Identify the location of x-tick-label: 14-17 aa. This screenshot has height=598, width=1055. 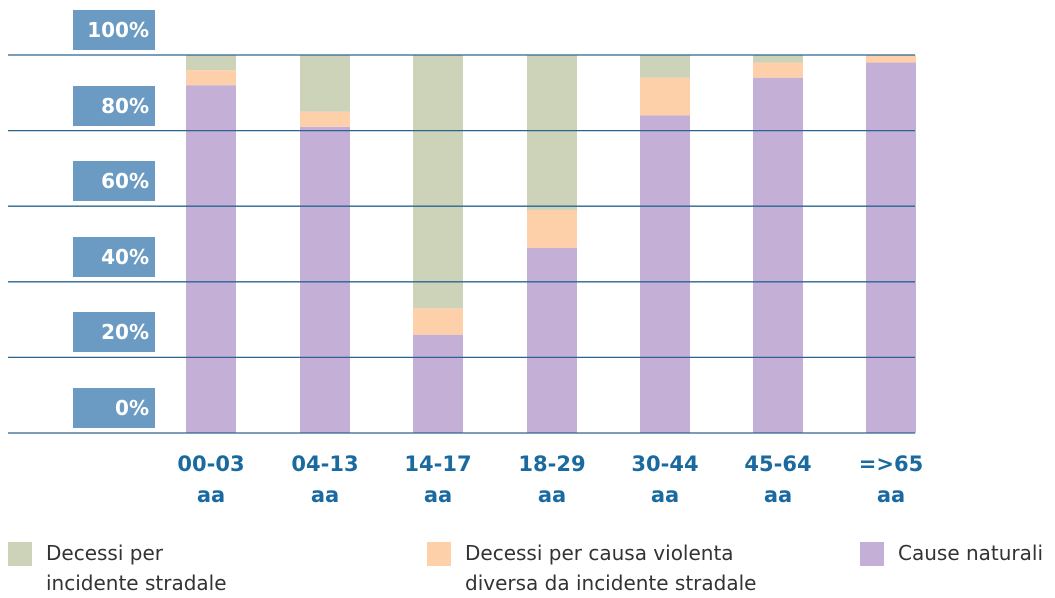
(438, 479).